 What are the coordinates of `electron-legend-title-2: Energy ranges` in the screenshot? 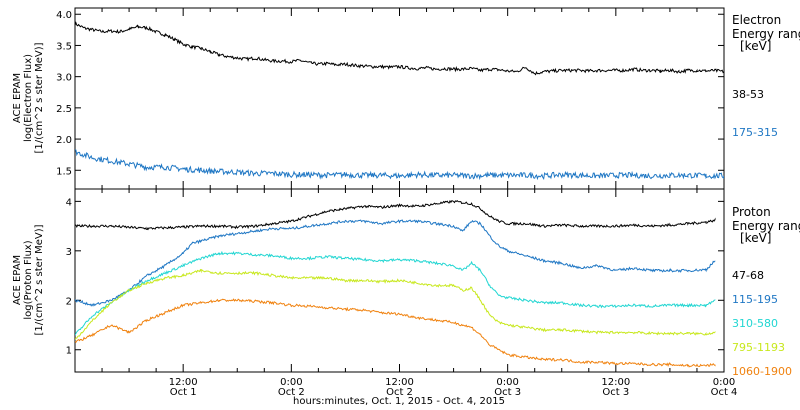 It's located at (766, 34).